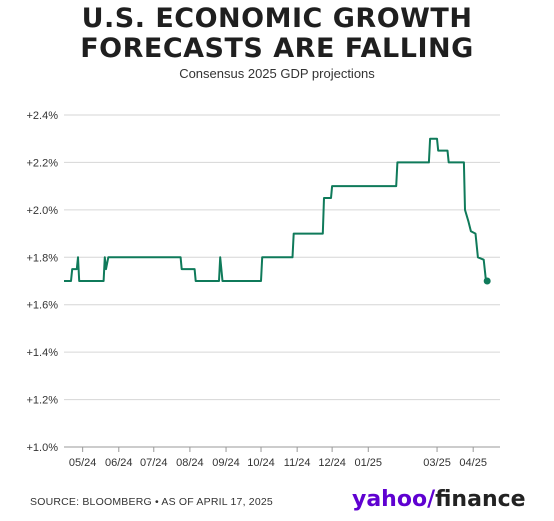 This screenshot has width=554, height=521. Describe the element at coordinates (297, 463) in the screenshot. I see `x-tick-label: 11/24` at that location.